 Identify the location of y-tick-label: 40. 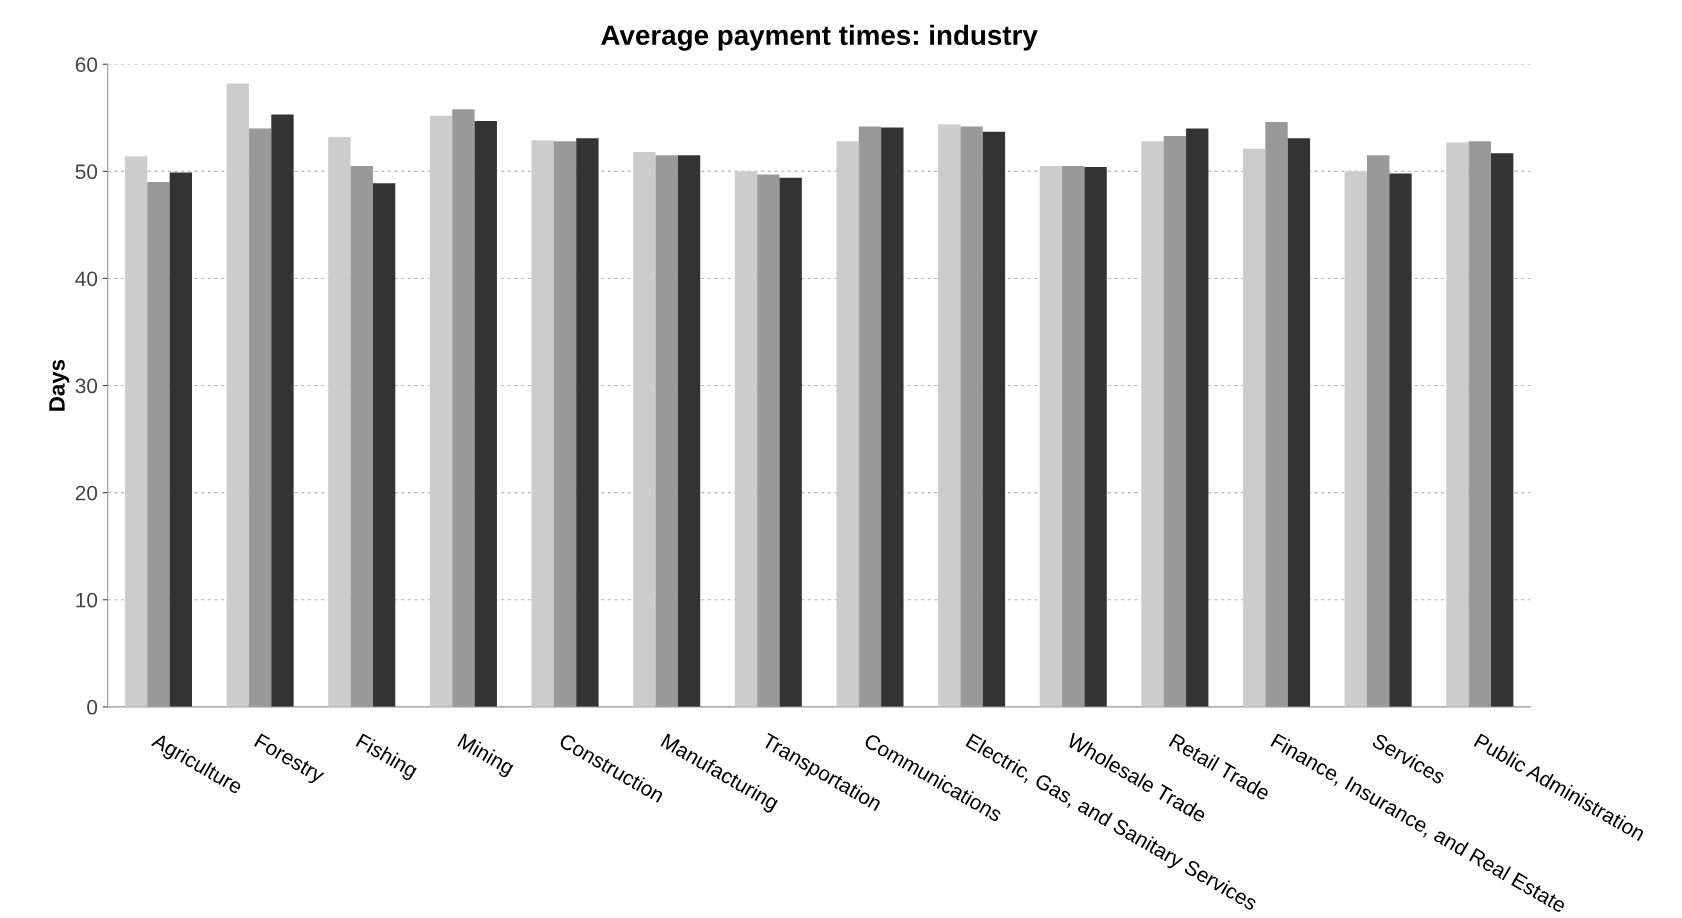
(86, 279).